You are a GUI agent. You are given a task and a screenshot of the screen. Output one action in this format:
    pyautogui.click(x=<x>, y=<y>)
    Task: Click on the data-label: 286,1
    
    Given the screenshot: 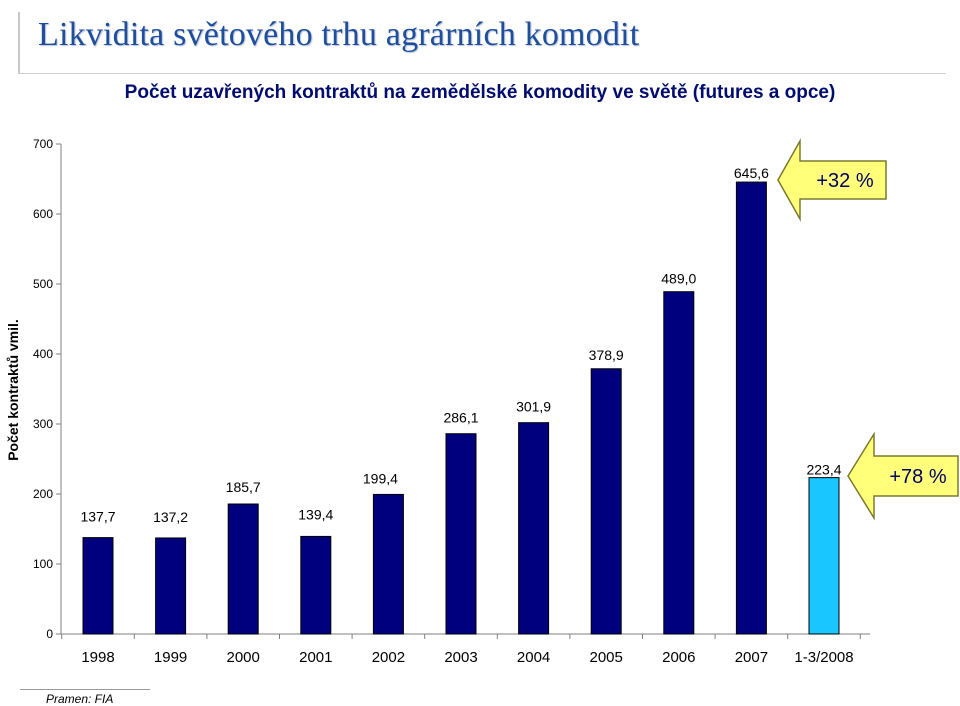 What is the action you would take?
    pyautogui.click(x=460, y=418)
    